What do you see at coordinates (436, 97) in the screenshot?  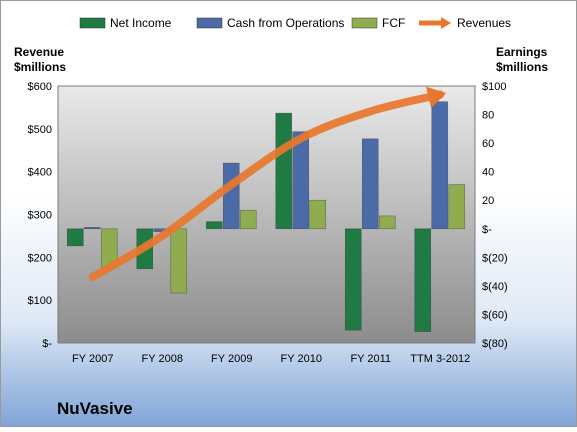 I see `line-arrowhead` at bounding box center [436, 97].